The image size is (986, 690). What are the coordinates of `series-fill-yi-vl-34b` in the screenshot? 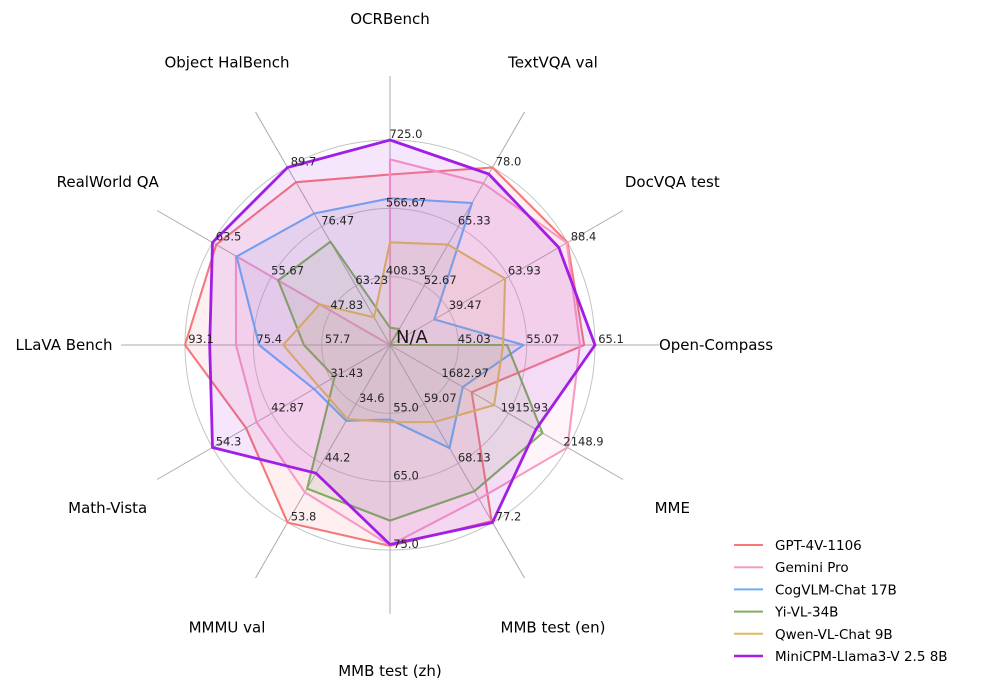 It's located at (410, 381).